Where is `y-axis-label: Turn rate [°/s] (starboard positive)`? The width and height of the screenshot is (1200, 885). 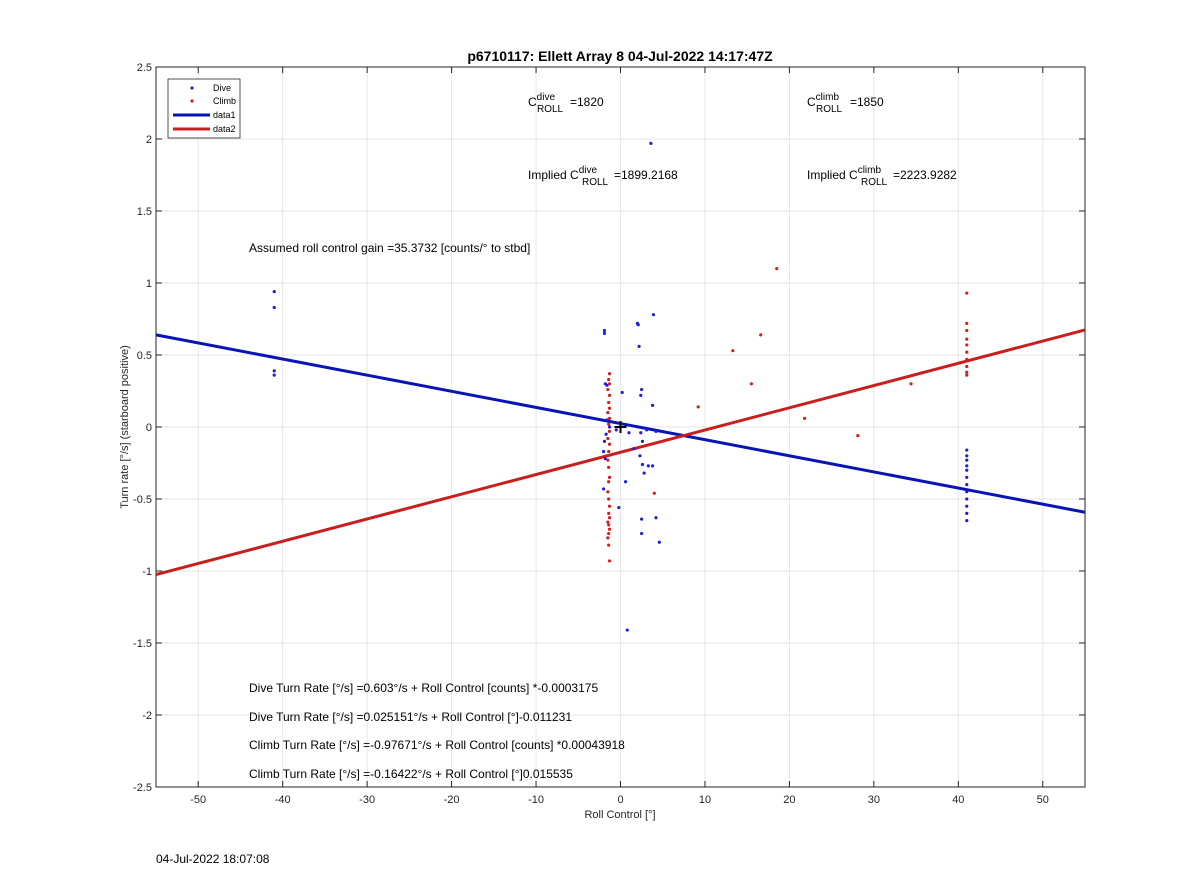
y-axis-label: Turn rate [°/s] (starboard positive) is located at coordinates (125, 427).